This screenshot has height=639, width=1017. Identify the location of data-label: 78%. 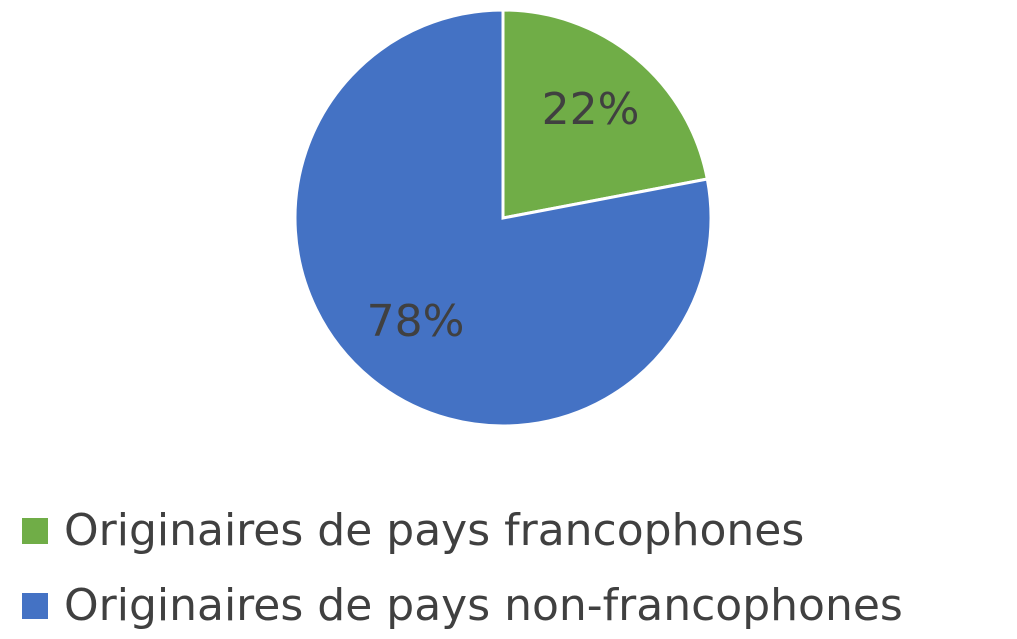
(416, 321).